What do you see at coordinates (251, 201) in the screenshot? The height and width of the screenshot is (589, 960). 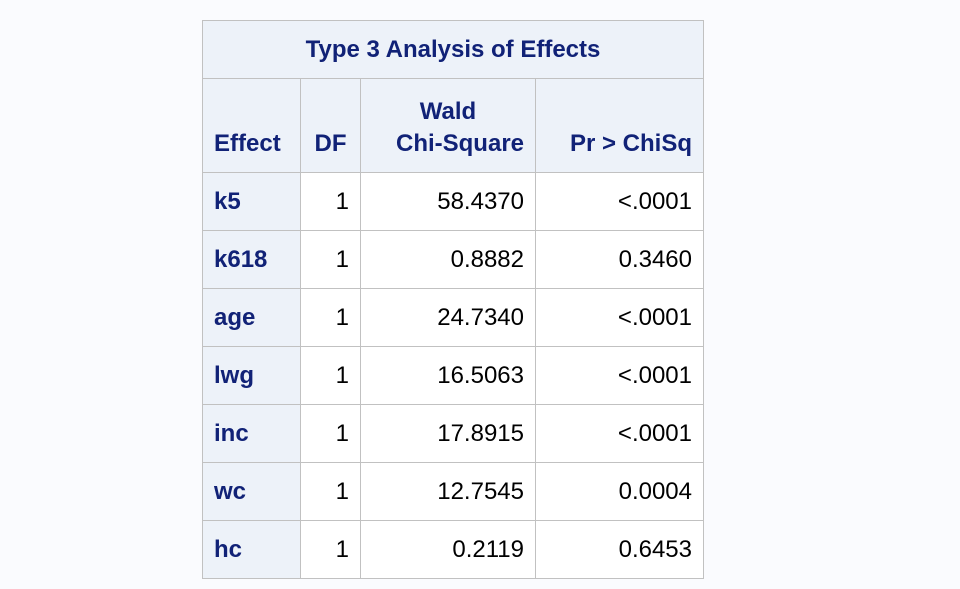 I see `row-effect: k5` at bounding box center [251, 201].